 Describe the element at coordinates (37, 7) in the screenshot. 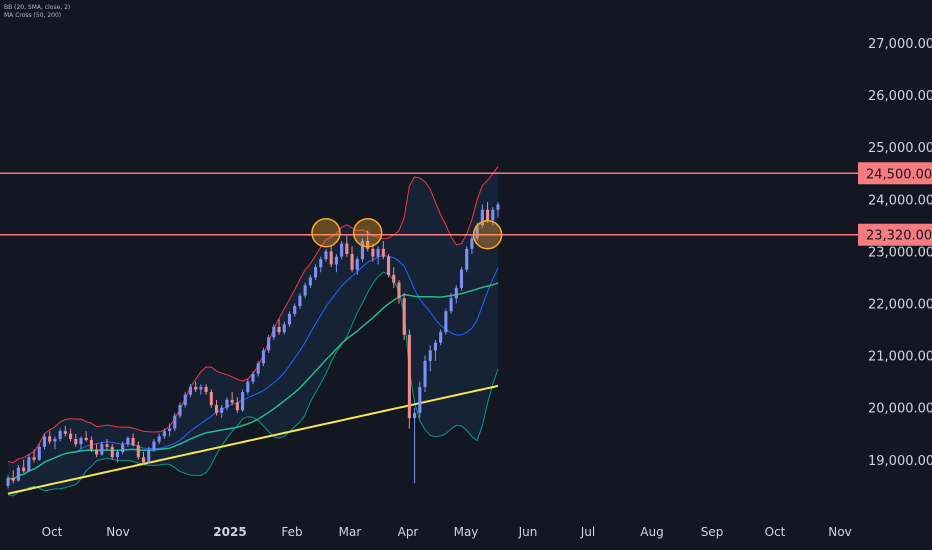

I see `bb-indicator-label: BB (20, SMA, close, 2)` at that location.